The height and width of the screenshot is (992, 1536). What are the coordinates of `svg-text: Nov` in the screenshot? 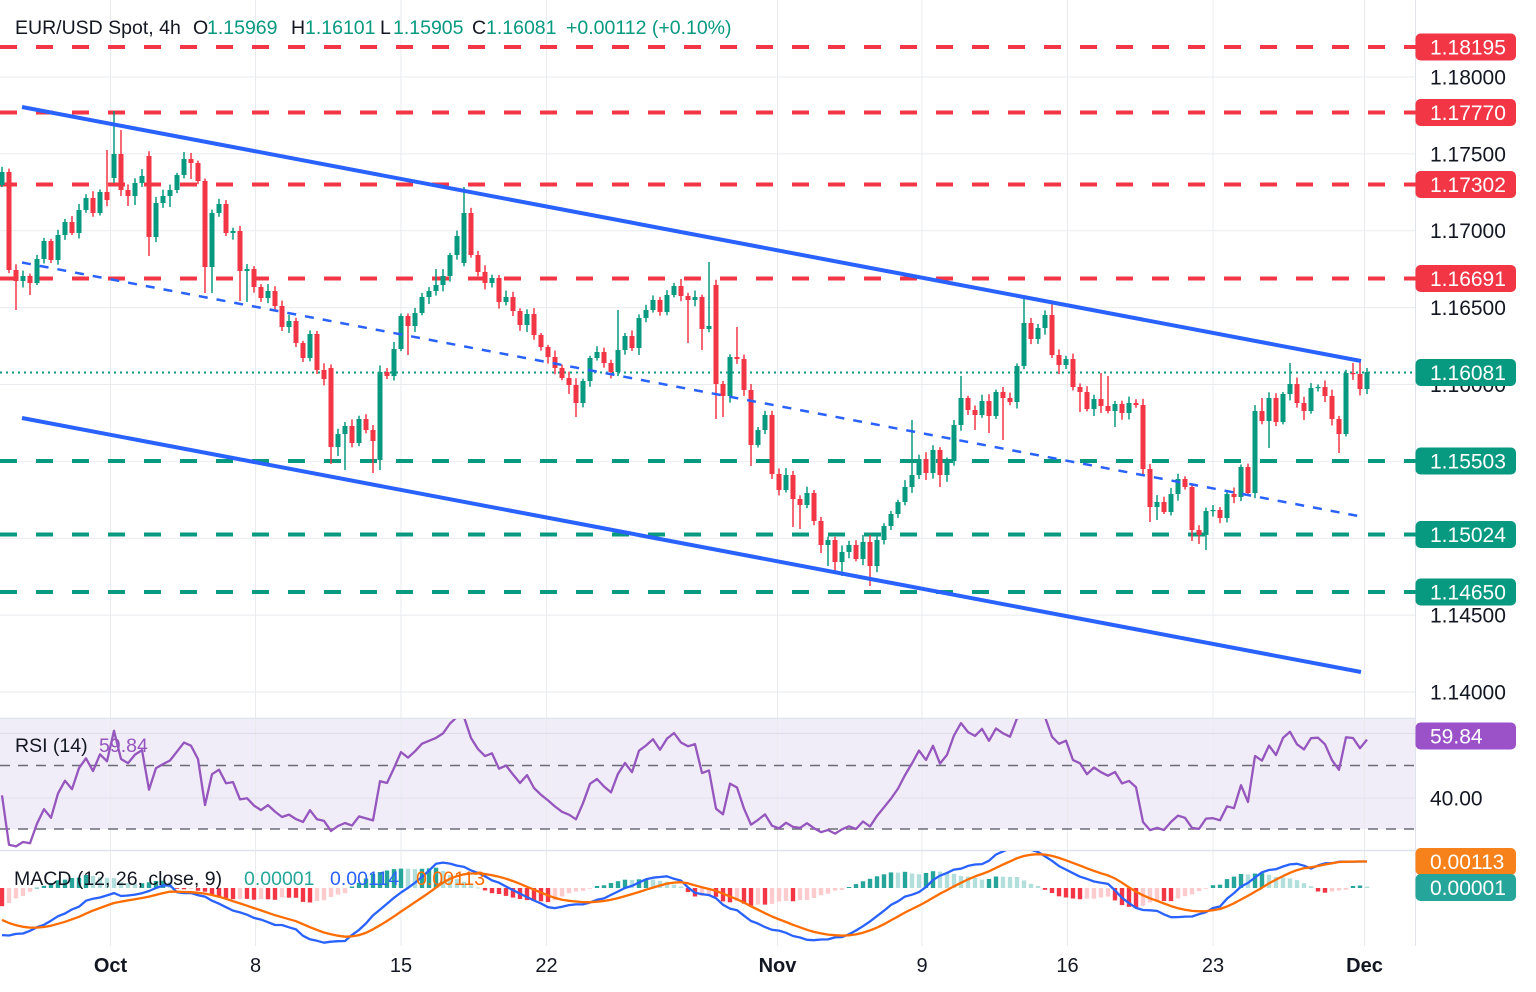 It's located at (778, 966).